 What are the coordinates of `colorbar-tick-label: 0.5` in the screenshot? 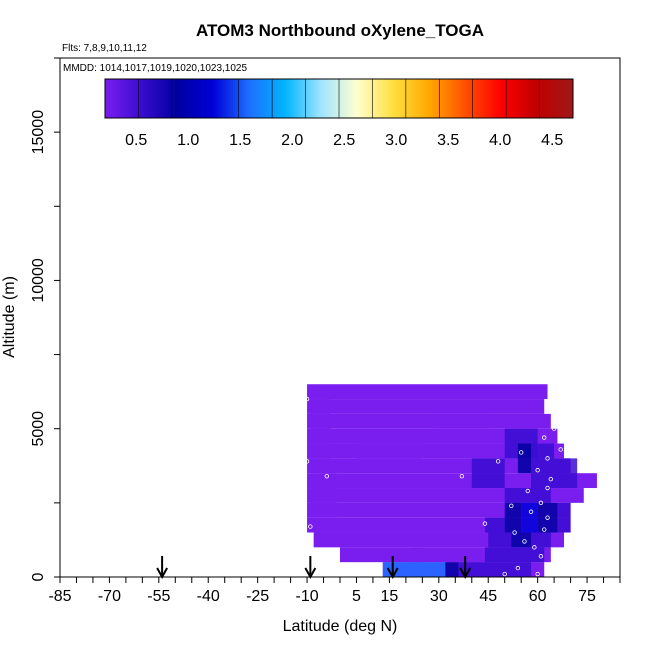 It's located at (136, 140).